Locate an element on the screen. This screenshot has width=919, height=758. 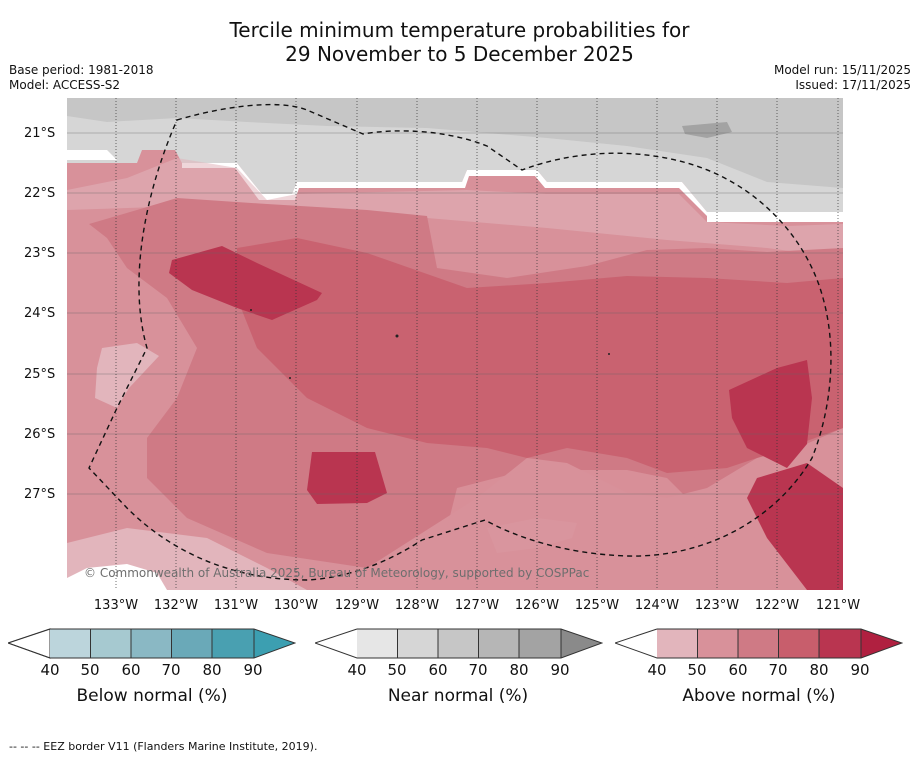
base-period: Base period: 1981-2018 is located at coordinates (81, 70).